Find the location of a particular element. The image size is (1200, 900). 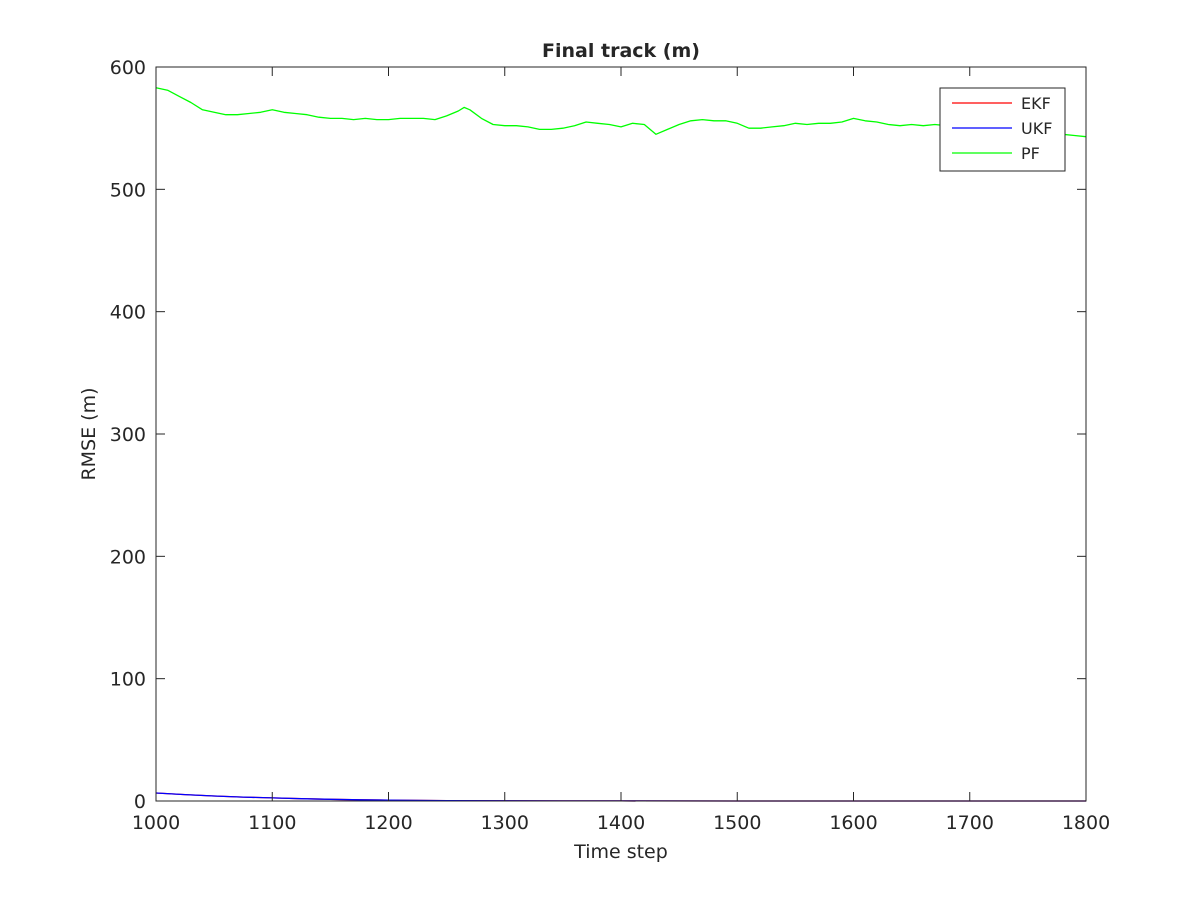

x-tick-label: 1200 is located at coordinates (388, 823).